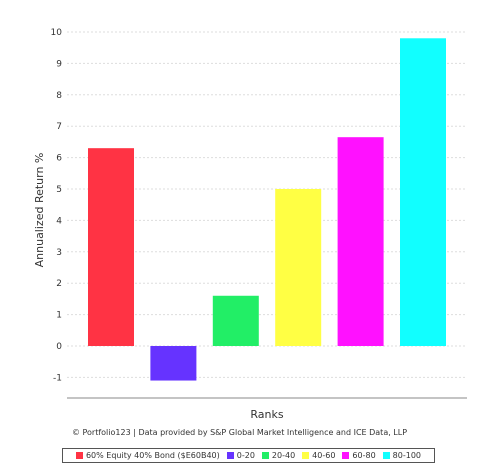 Image resolution: width=479 pixels, height=476 pixels. Describe the element at coordinates (59, 284) in the screenshot. I see `y-tick-label: 2` at that location.